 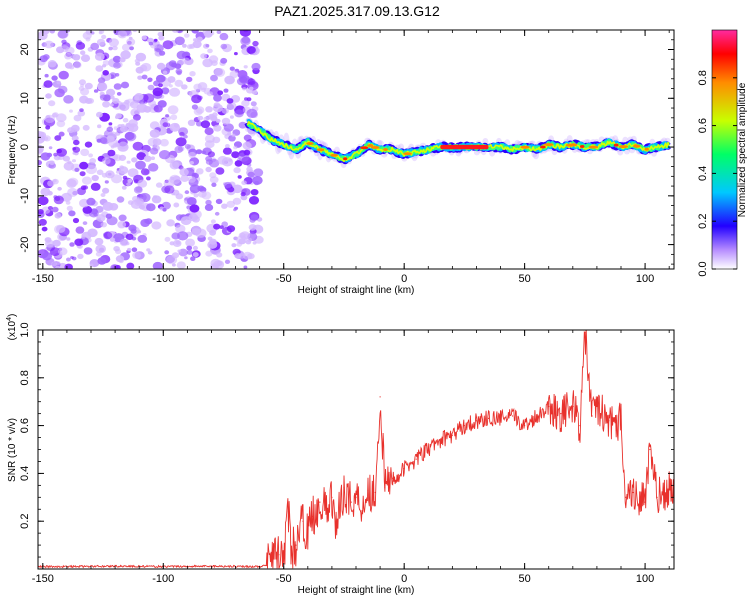 I want to click on colorbar-tick-label: 0.6, so click(x=703, y=125).